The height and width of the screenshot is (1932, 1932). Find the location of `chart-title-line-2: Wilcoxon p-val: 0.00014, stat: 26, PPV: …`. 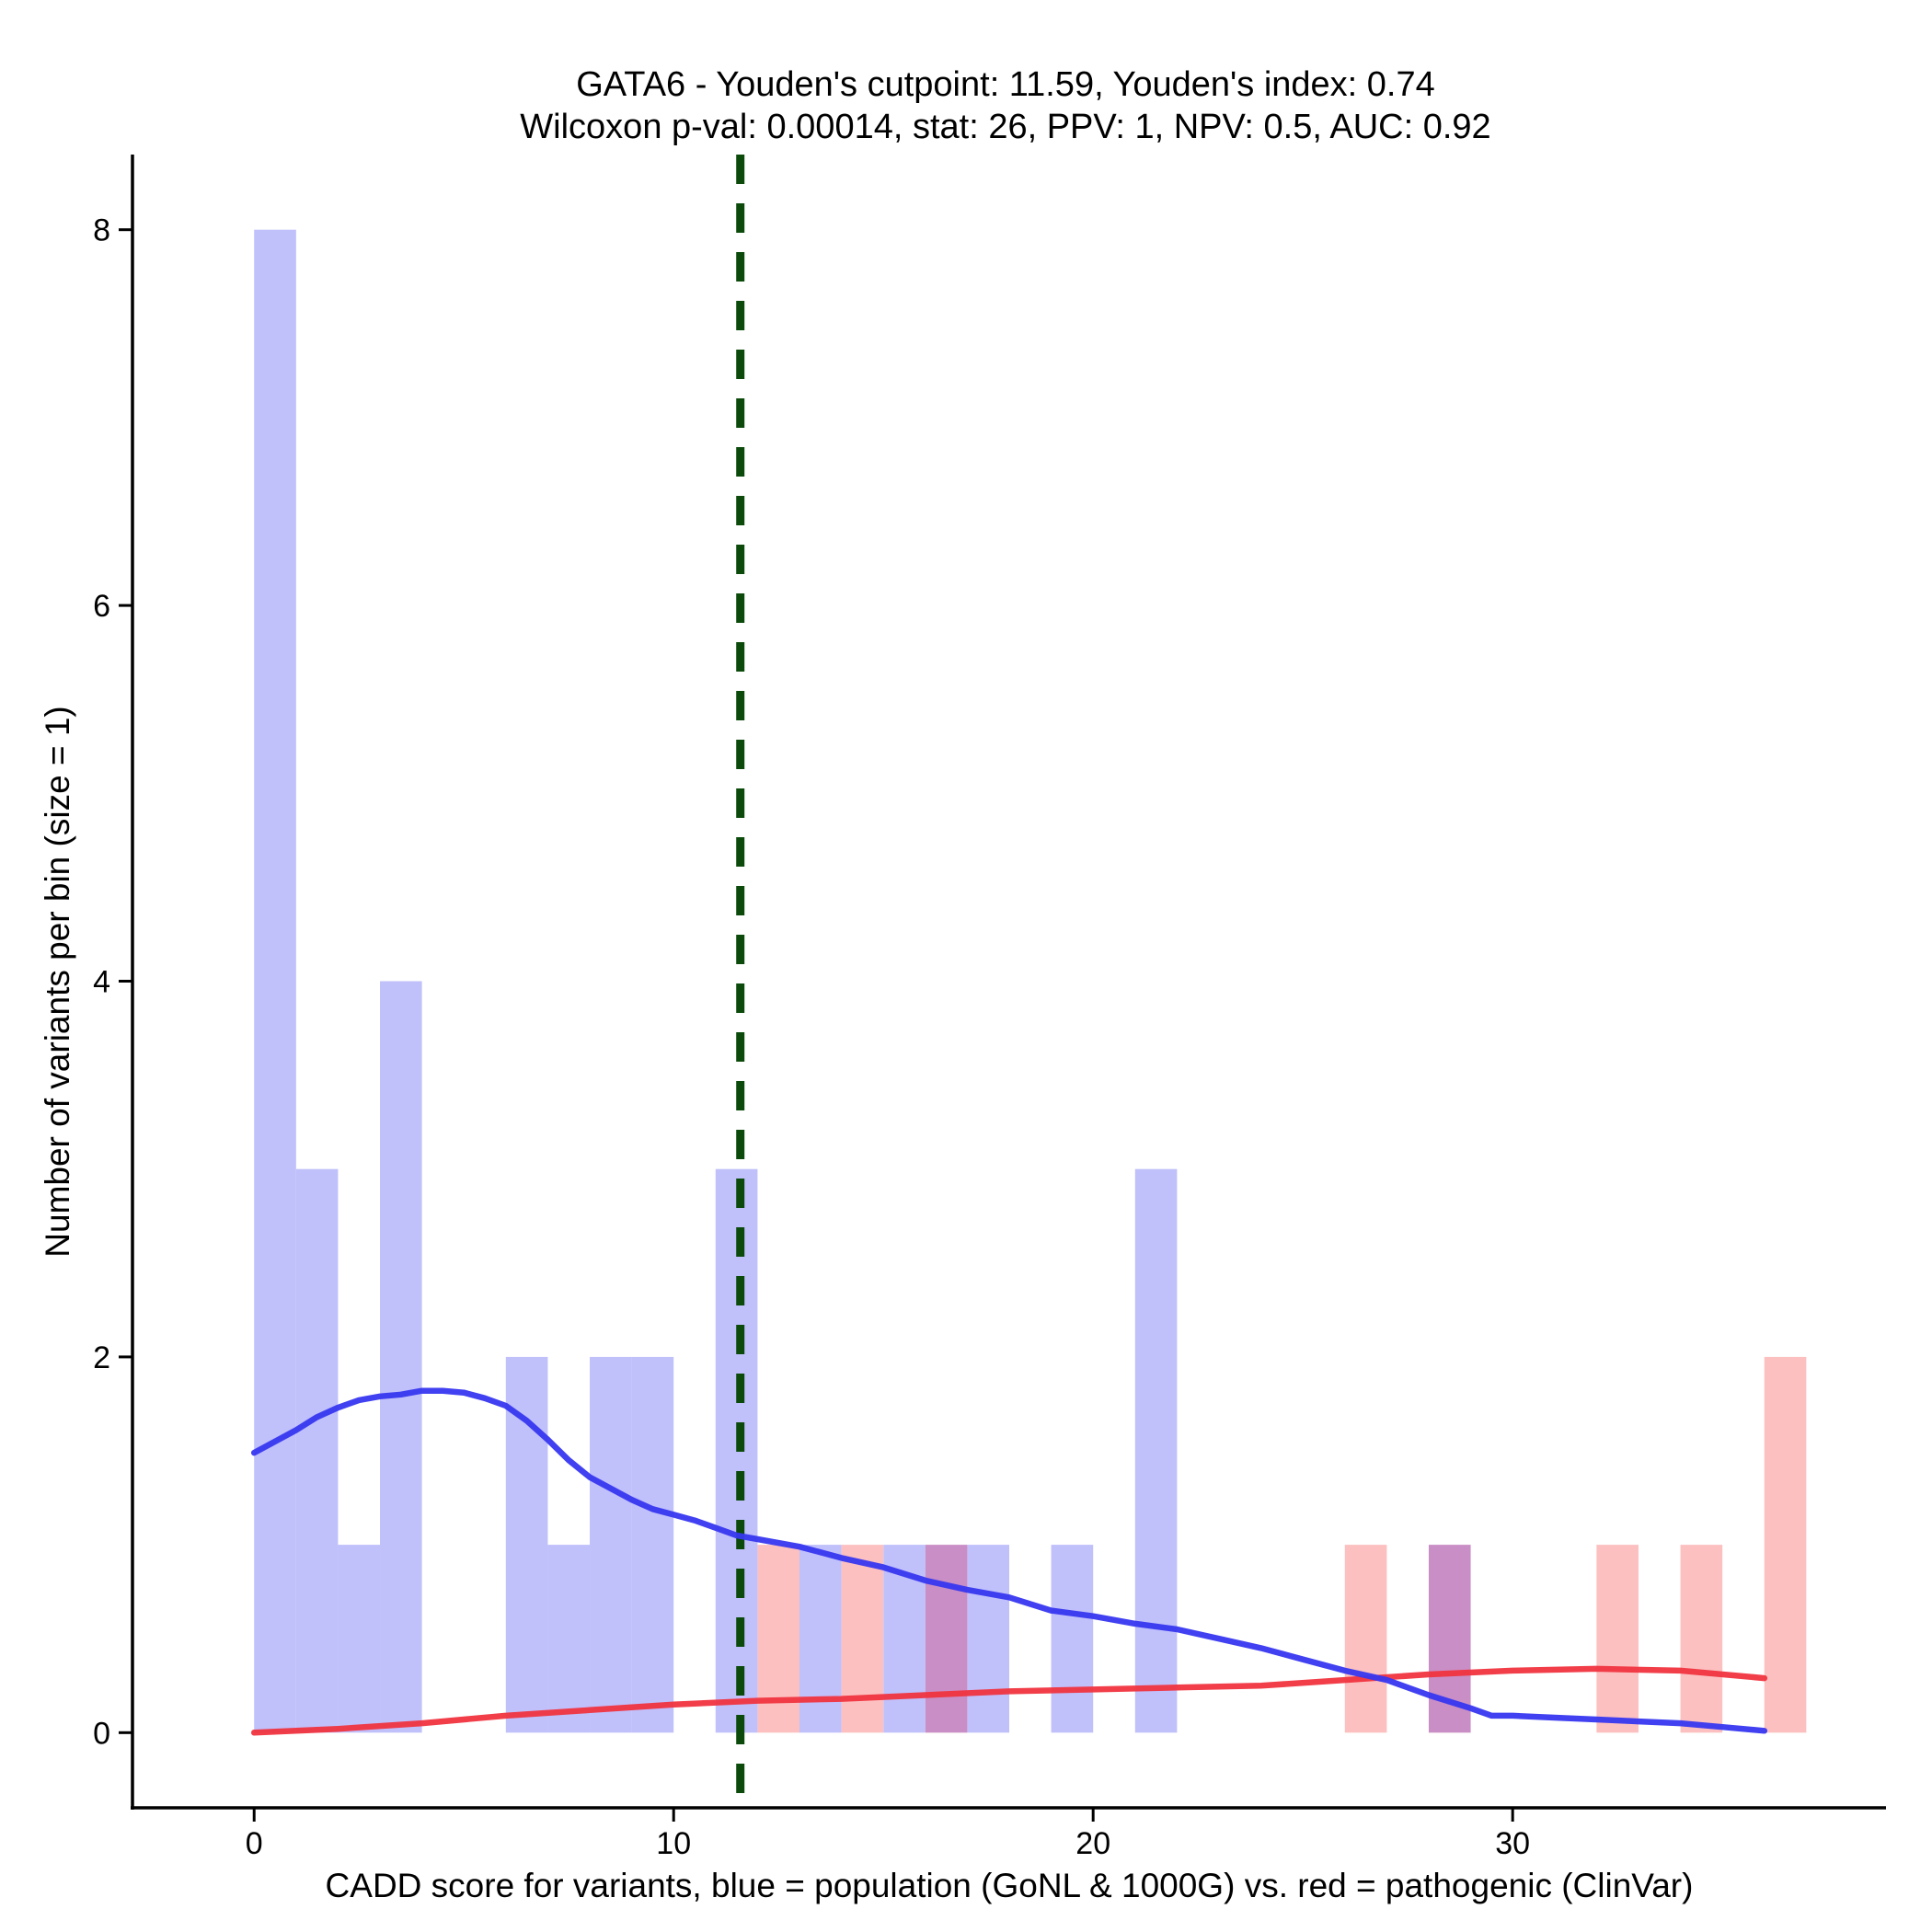

chart-title-line-2: Wilcoxon p-val: 0.00014, stat: 26, PPV: … is located at coordinates (1005, 127).